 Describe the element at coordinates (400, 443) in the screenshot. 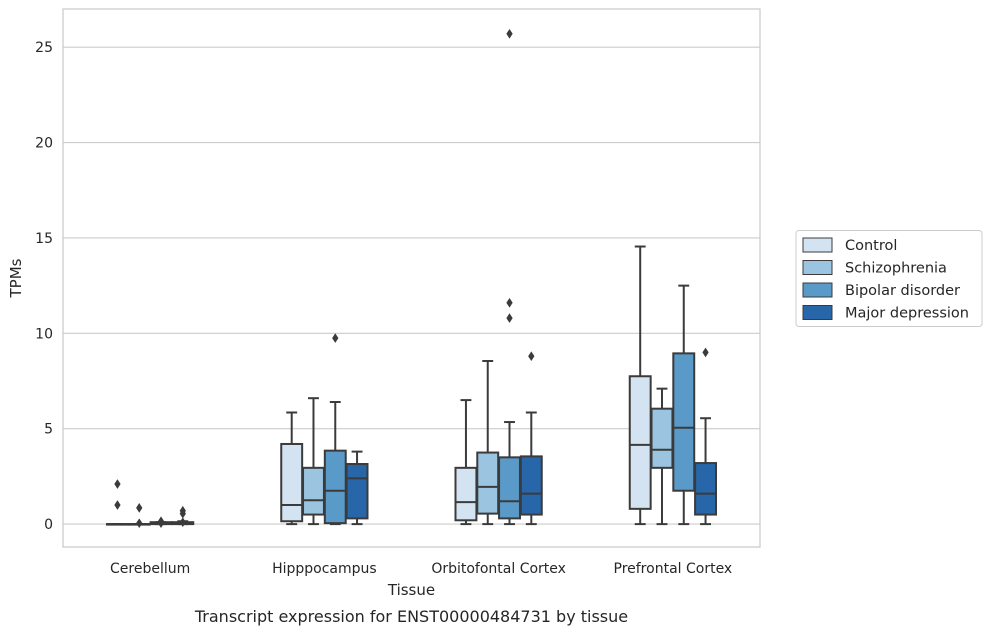

I see `series-schizophrenia` at that location.